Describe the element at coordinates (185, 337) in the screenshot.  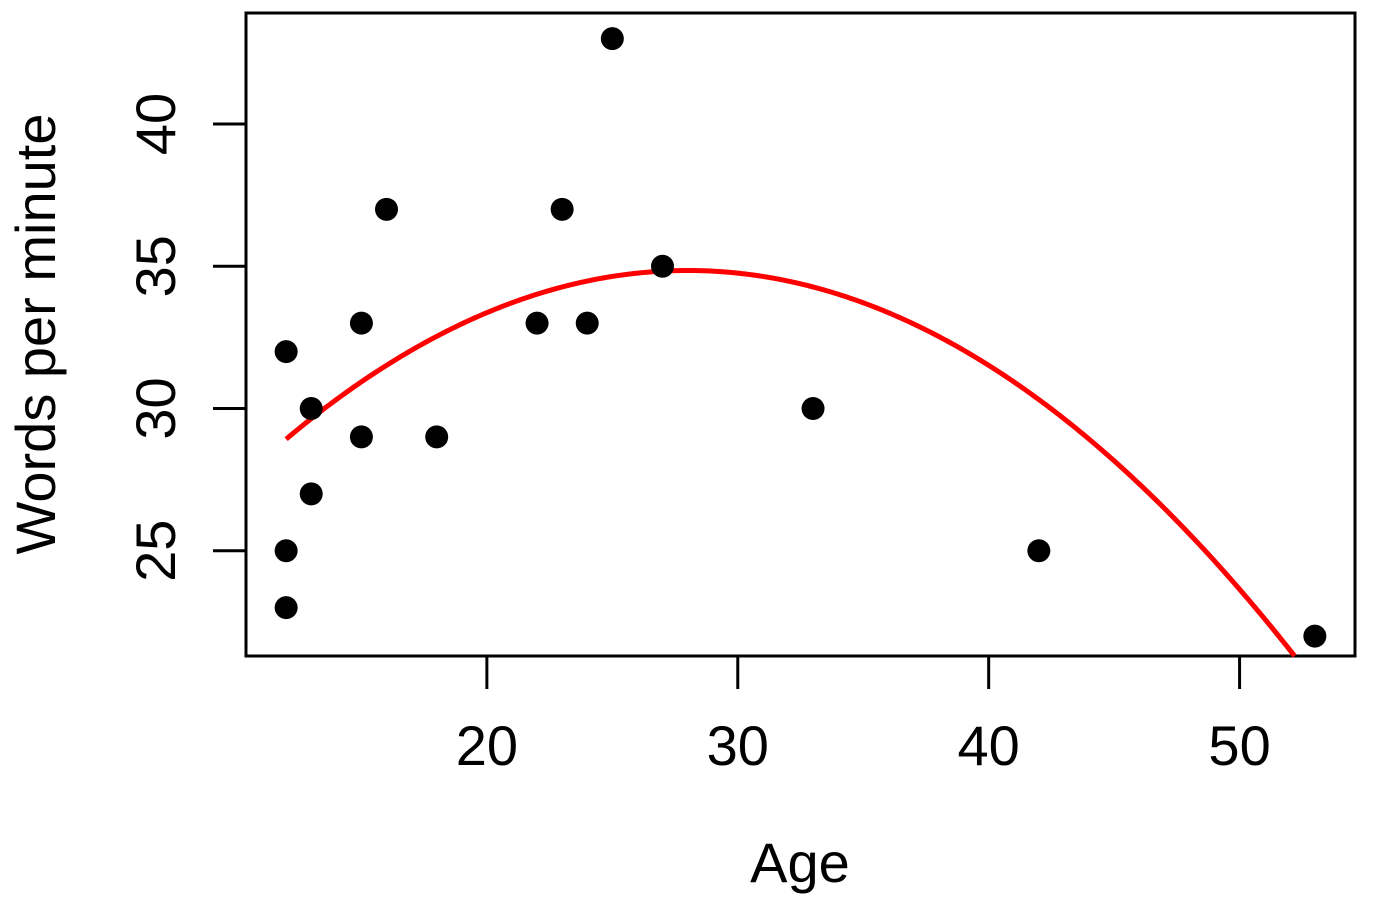
I see `y-axis-ticks: 25 30 35 40` at that location.